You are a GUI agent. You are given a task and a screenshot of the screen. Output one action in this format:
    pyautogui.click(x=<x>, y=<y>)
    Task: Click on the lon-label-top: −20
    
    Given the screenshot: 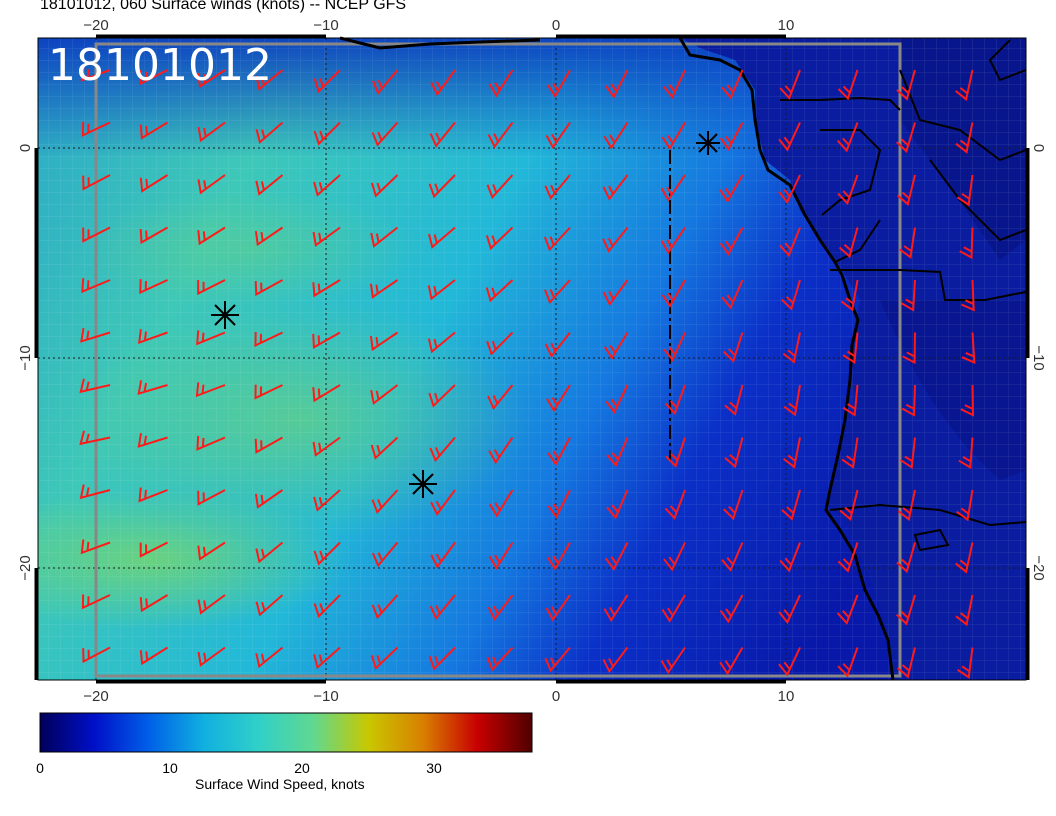 What is the action you would take?
    pyautogui.click(x=95, y=25)
    